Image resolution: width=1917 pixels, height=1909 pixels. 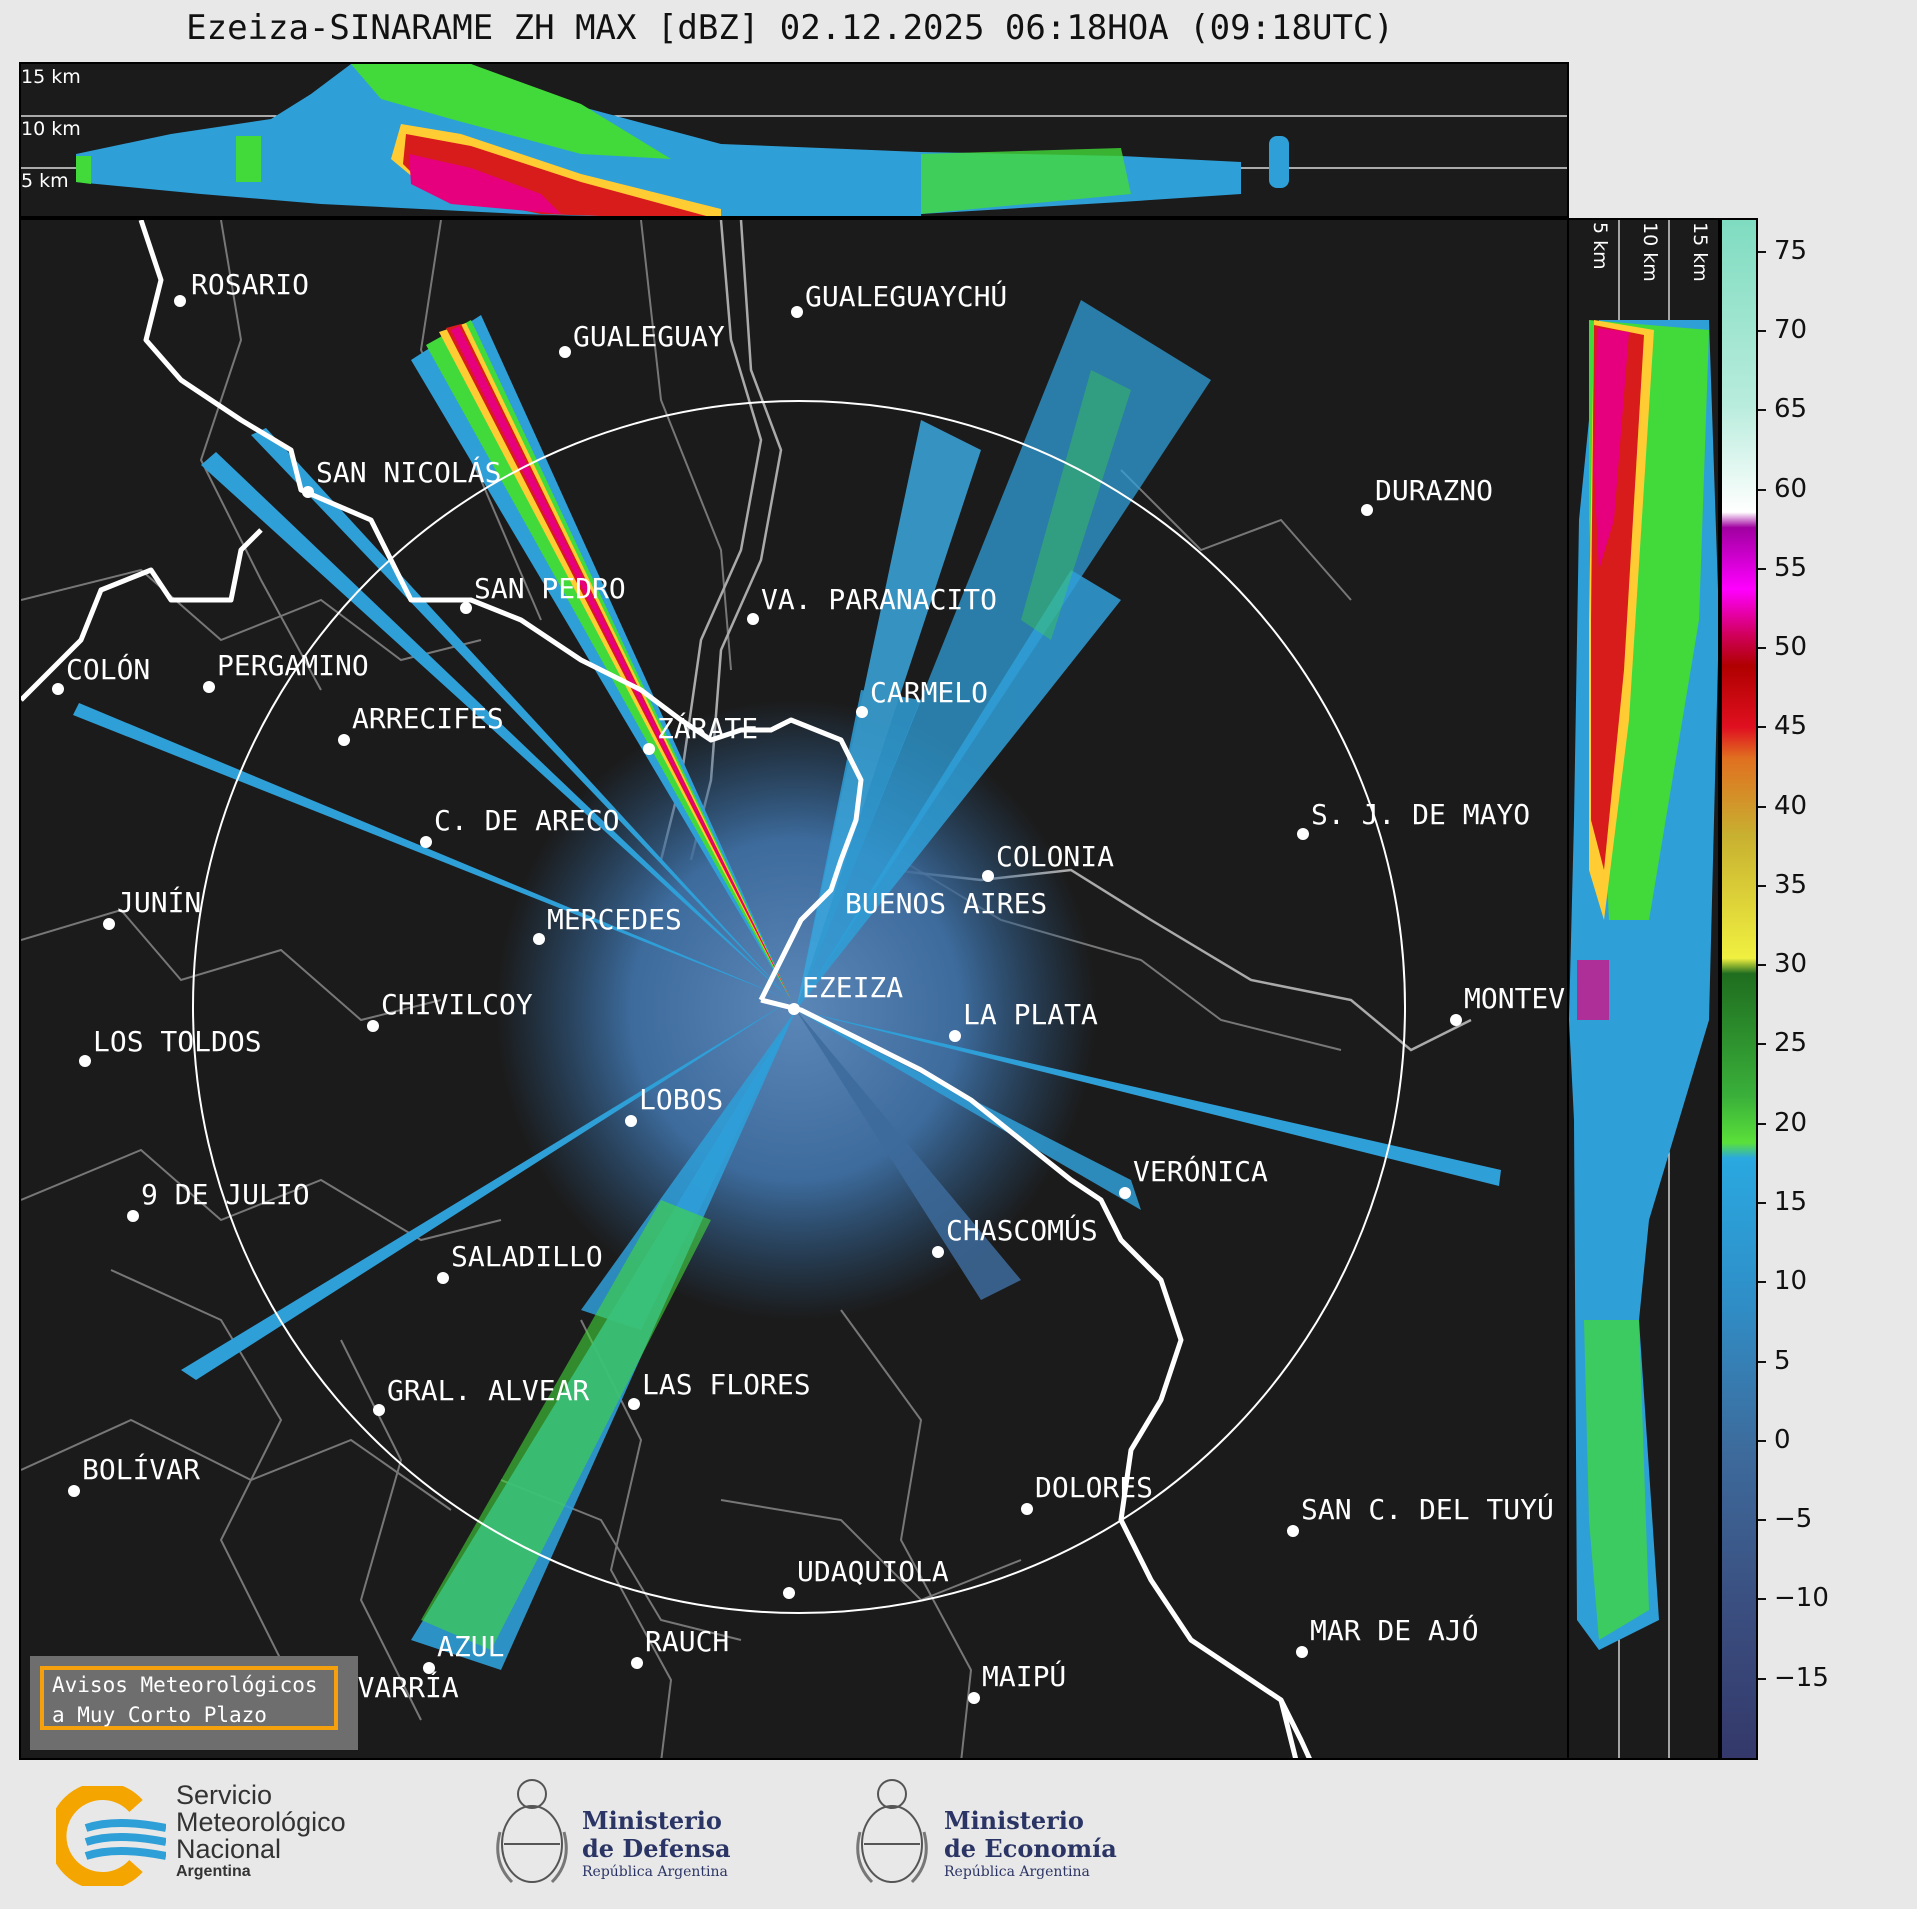 I want to click on colorbar-tick-label: 50, so click(x=1791, y=647).